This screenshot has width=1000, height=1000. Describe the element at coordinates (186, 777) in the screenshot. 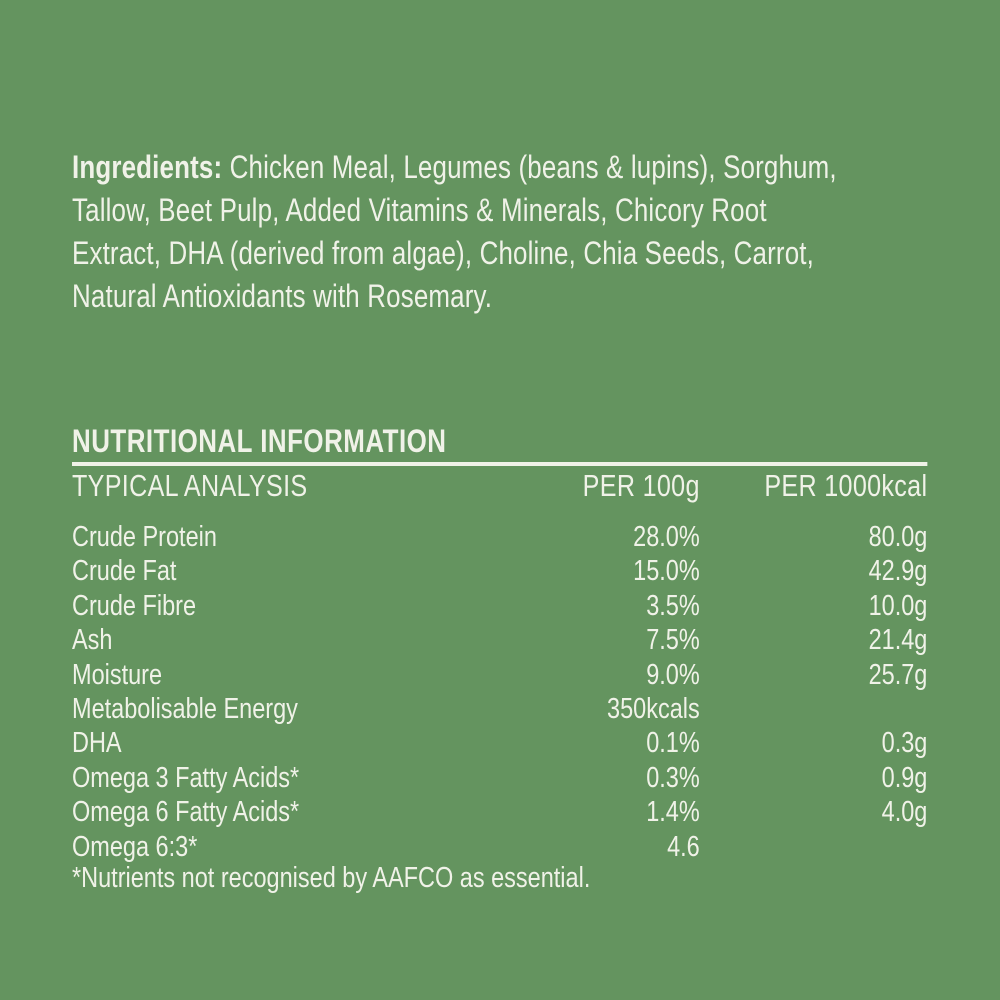

I see `row-label: Omega 3 Fatty Acids*` at that location.